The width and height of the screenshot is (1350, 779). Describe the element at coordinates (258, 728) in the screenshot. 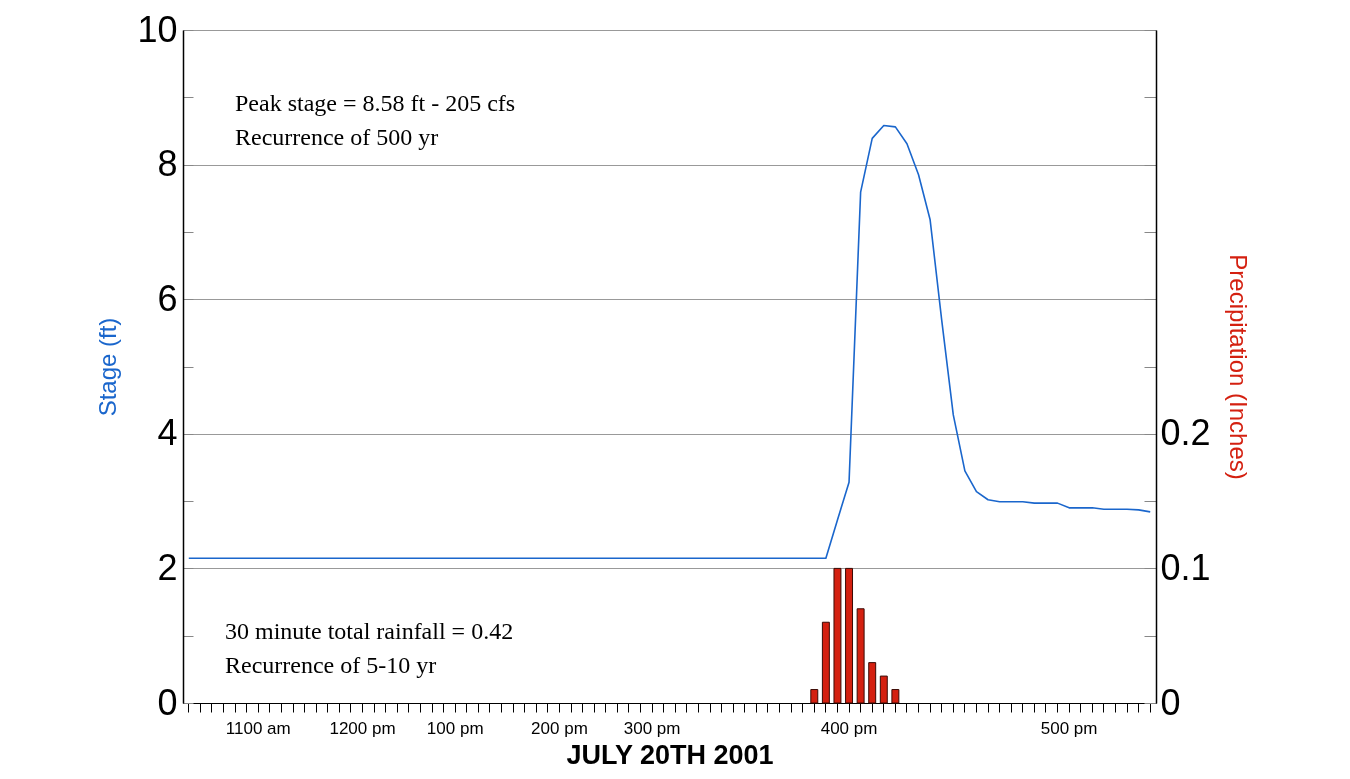

I see `x-tick-label: 1100 am` at that location.